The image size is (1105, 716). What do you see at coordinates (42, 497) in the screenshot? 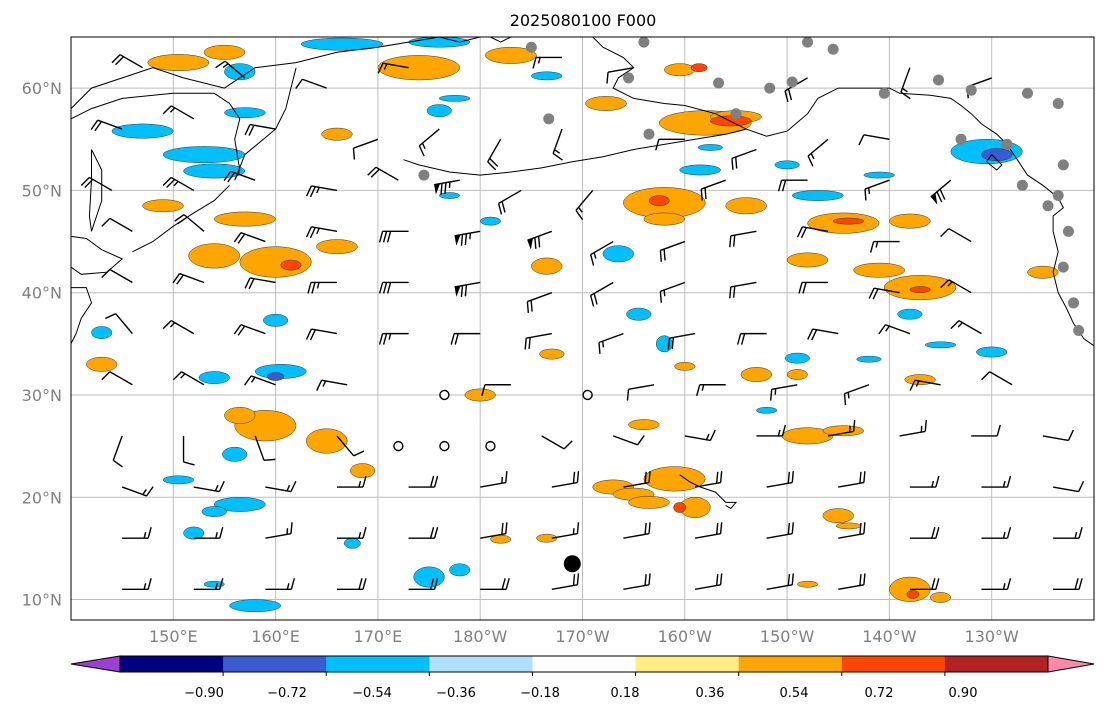
I see `lat-label: 20°N` at bounding box center [42, 497].